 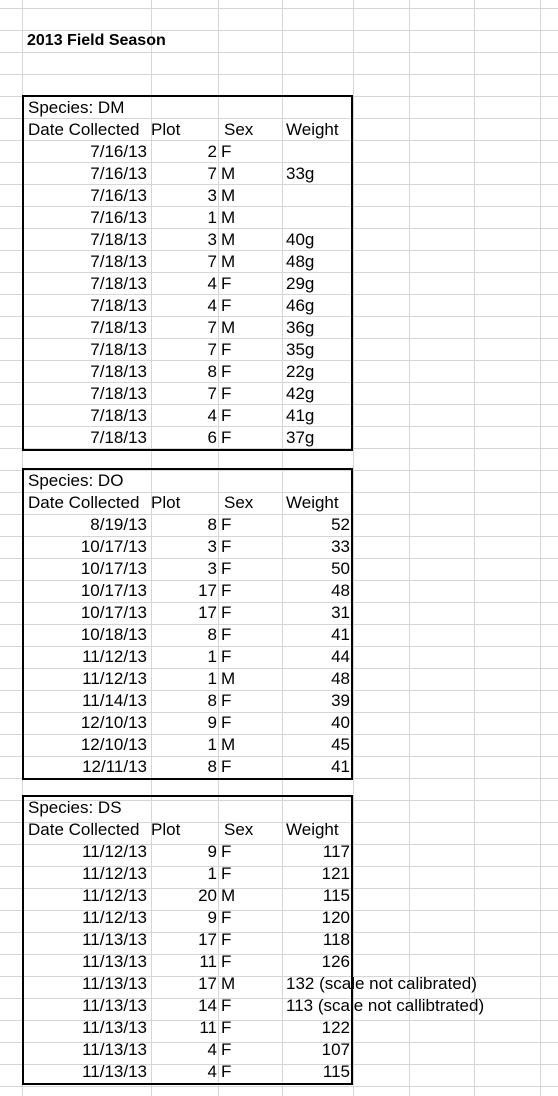 I want to click on weight-cell: 117, so click(x=336, y=851).